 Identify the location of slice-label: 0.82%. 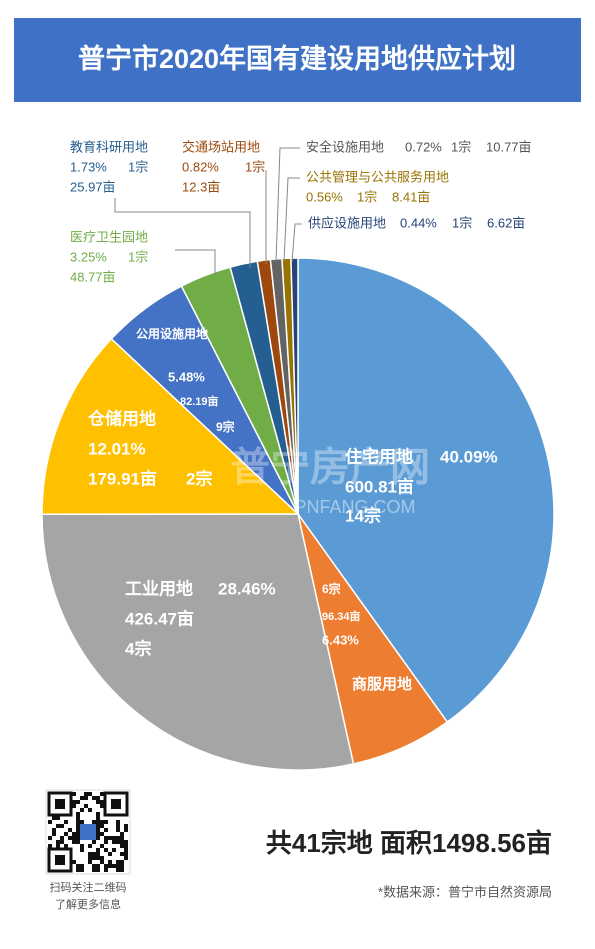
(200, 166).